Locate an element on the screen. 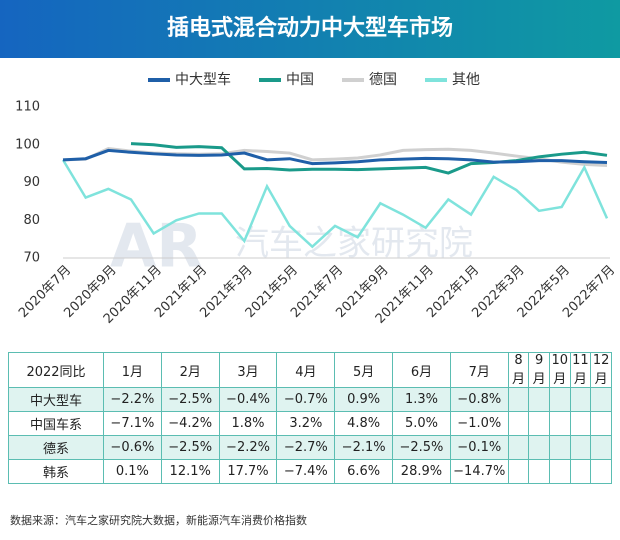 This screenshot has width=620, height=540. legend-label: 德国 is located at coordinates (383, 80).